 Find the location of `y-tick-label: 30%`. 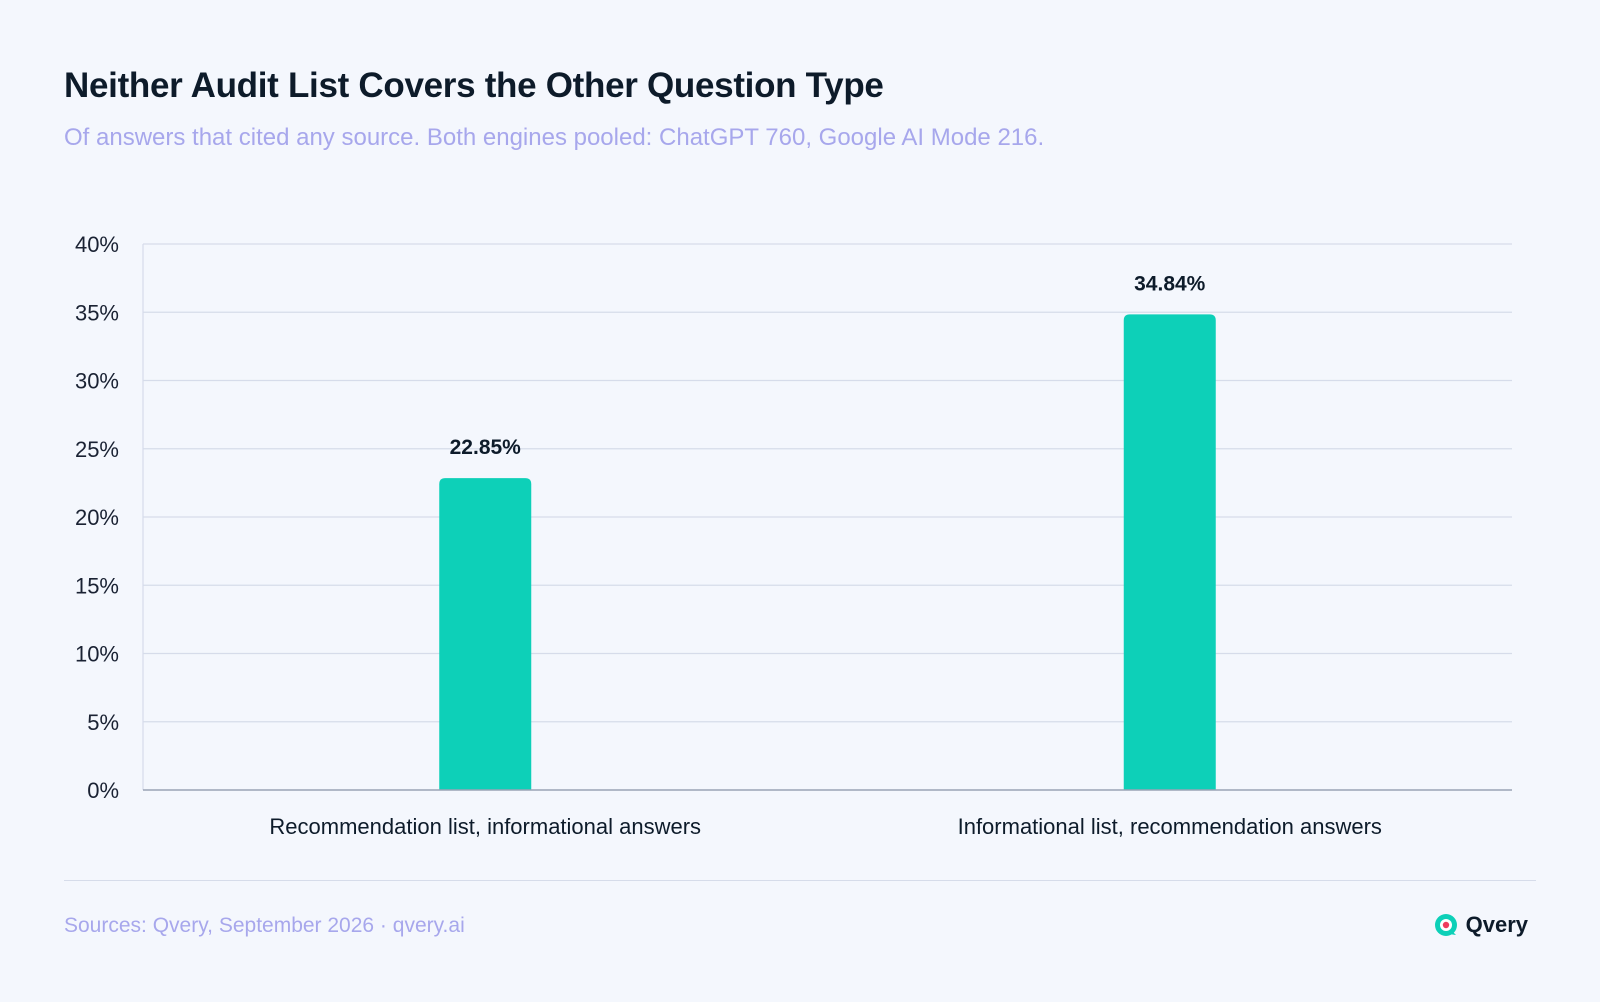

y-tick-label: 30% is located at coordinates (97, 381).